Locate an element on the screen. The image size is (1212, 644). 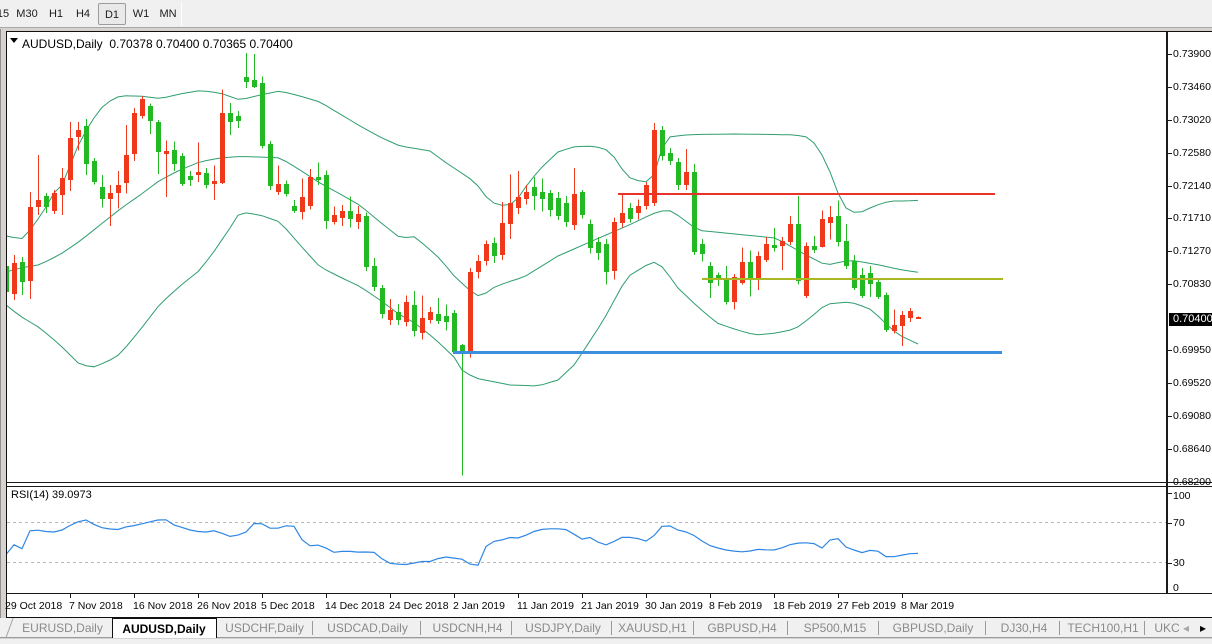
tab-audusd-daily: AUDUSD,Daily is located at coordinates (164, 628).